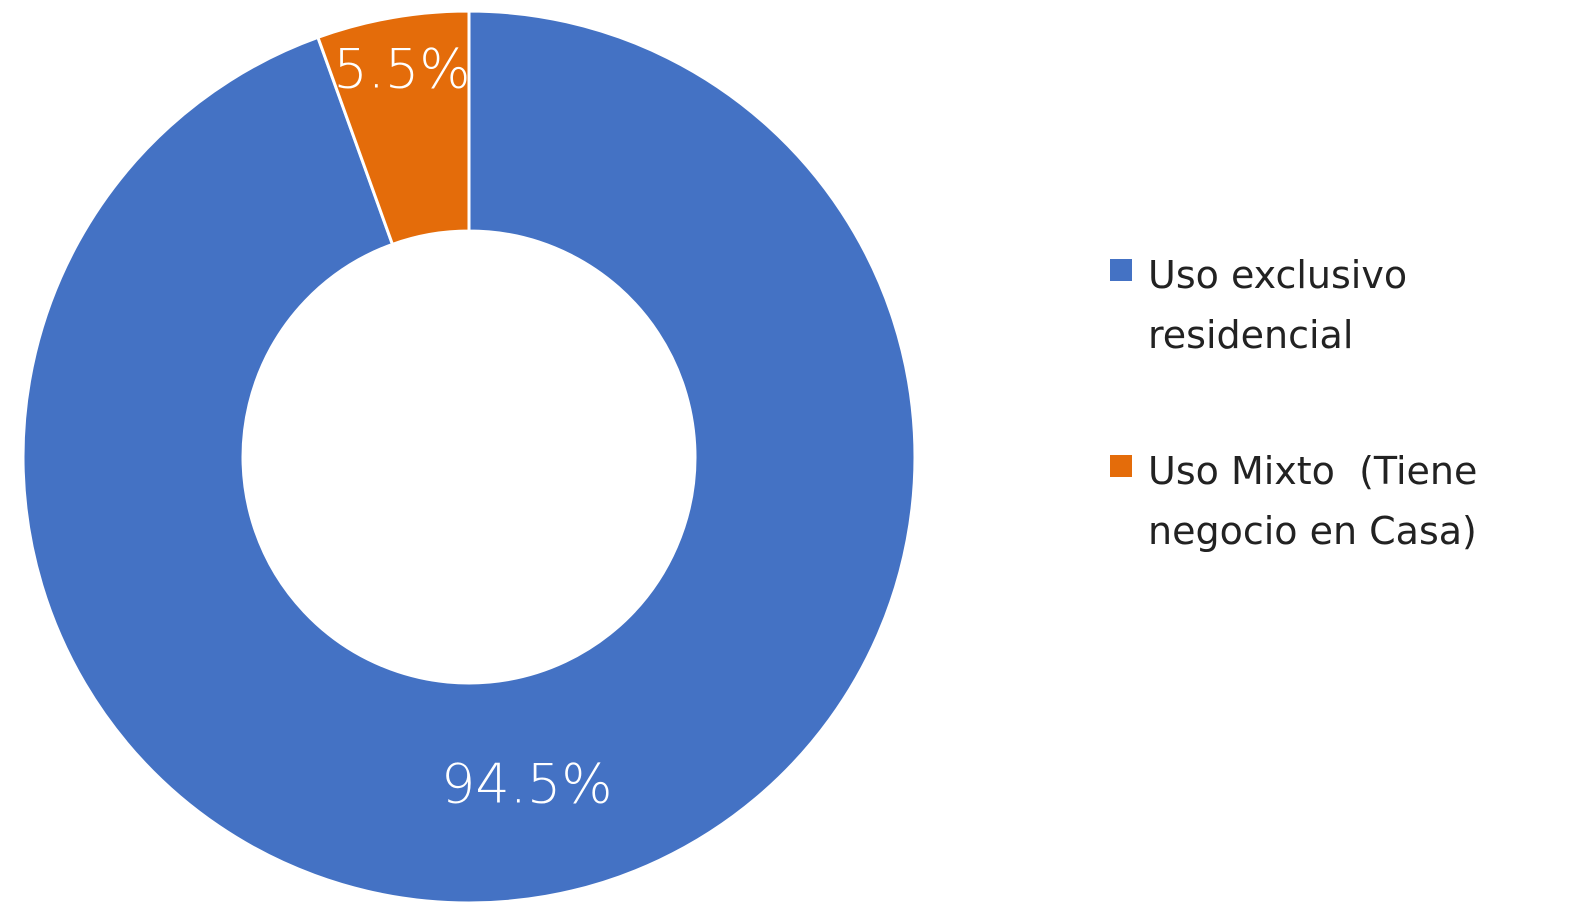  I want to click on legend-text: Uso exclusivo residencial, so click(1284, 305).